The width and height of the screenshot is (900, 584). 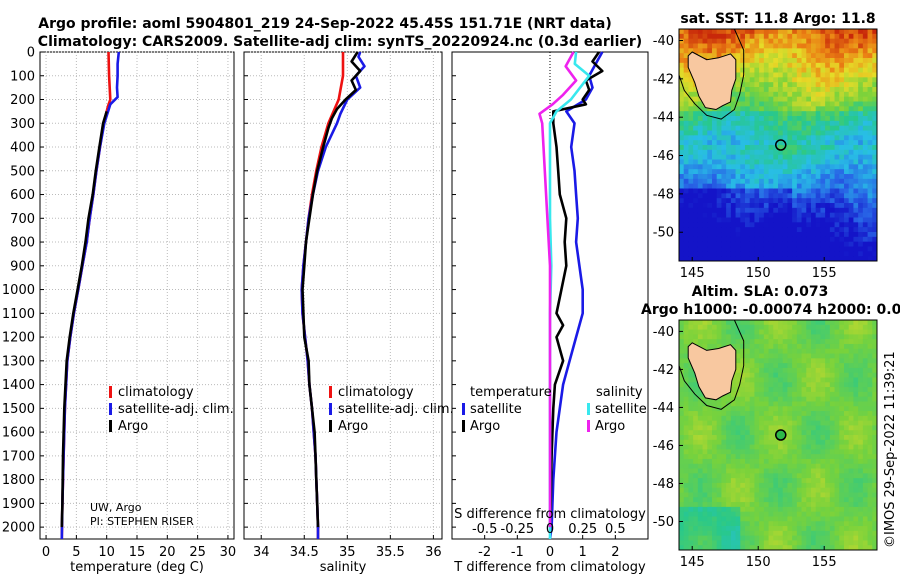 I want to click on lon-tick-label: 155, so click(x=824, y=273).